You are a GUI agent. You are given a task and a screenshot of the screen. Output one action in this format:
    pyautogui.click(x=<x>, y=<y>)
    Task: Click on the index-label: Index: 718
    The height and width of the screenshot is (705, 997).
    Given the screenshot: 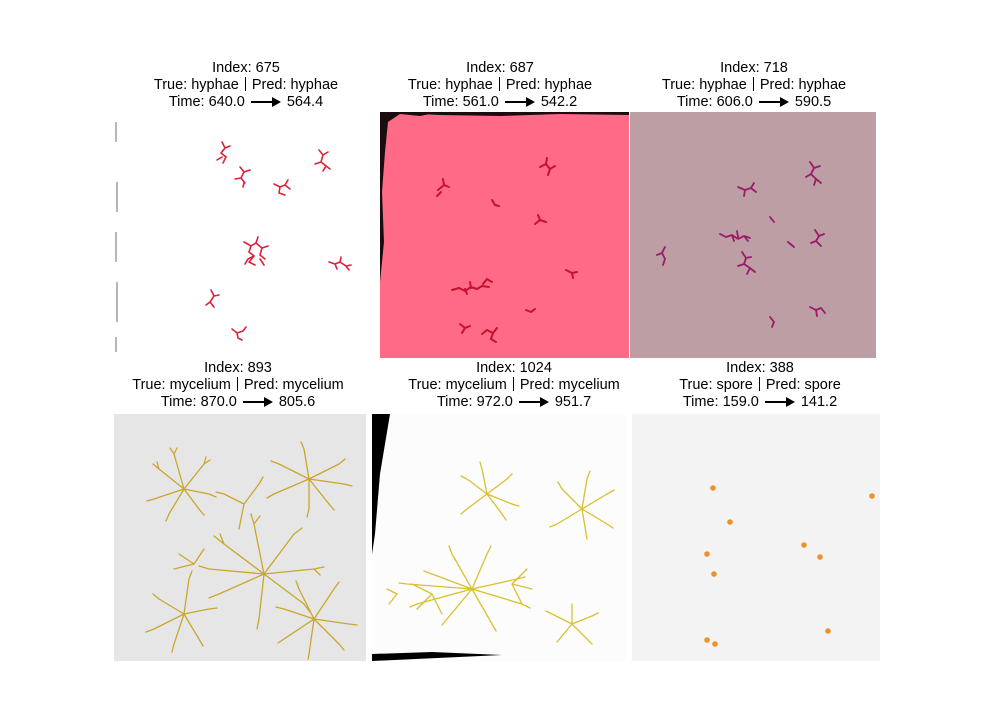 What is the action you would take?
    pyautogui.click(x=754, y=68)
    